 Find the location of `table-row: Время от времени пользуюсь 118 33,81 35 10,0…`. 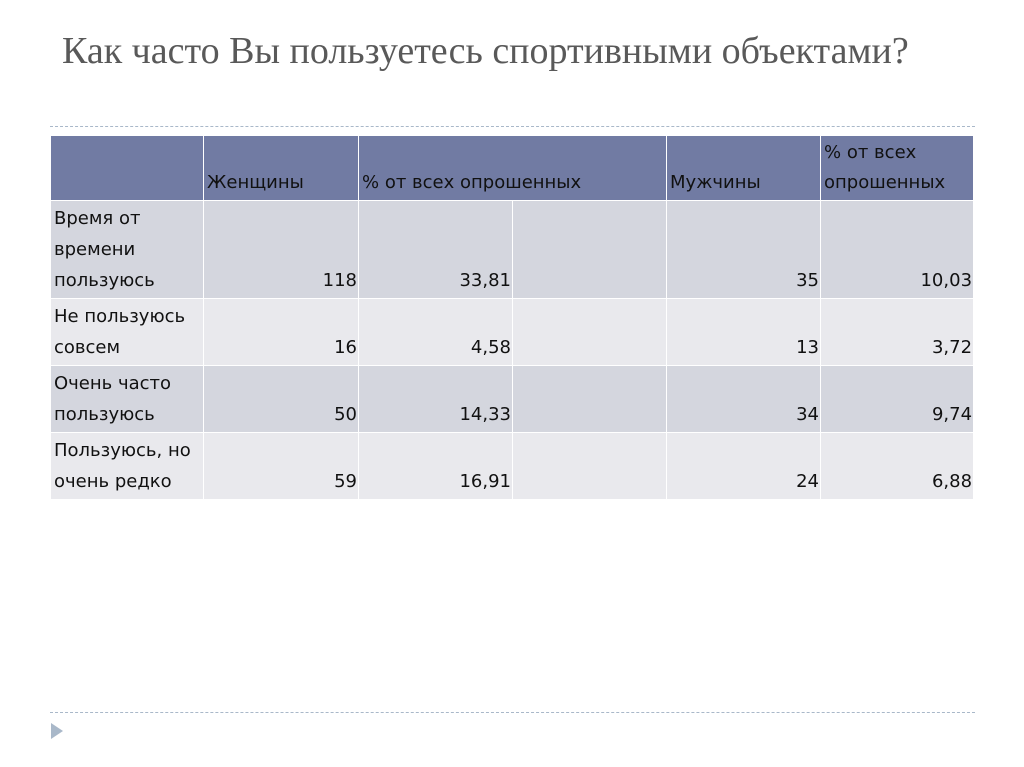

table-row: Время от времени пользуюсь 118 33,81 35 10,0… is located at coordinates (512, 249).